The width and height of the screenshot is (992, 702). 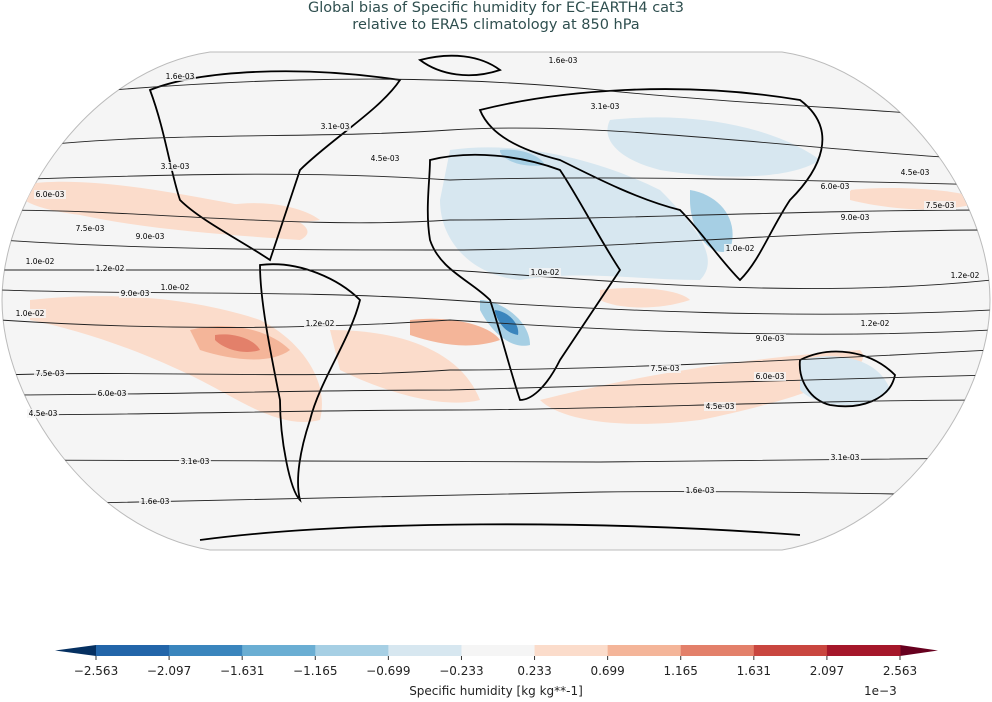 I want to click on colorbar-tick-label: 1.631, so click(x=753, y=671).